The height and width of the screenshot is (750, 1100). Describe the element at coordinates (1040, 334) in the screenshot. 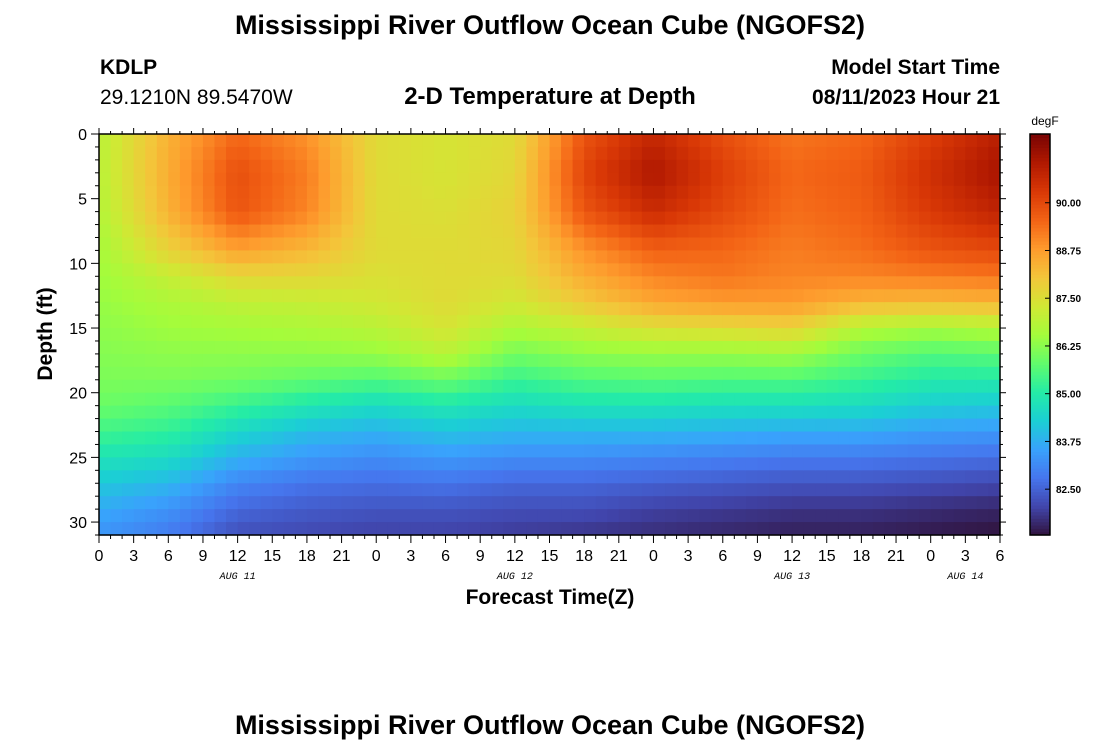

I see `colorbar-frame` at that location.